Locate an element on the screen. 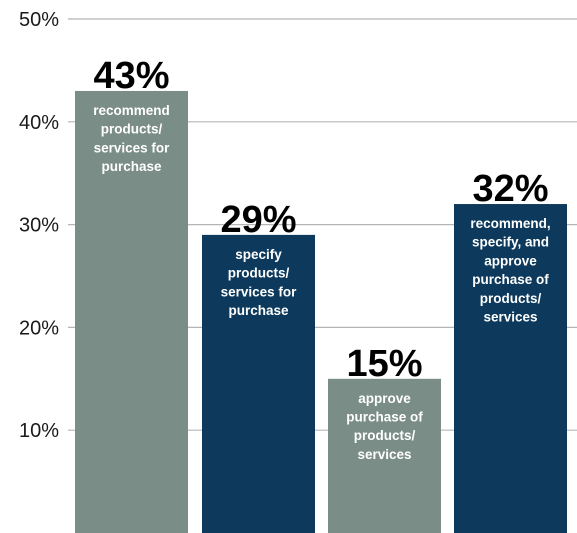 The image size is (577, 533). bar-description-line: recommend, is located at coordinates (510, 223).